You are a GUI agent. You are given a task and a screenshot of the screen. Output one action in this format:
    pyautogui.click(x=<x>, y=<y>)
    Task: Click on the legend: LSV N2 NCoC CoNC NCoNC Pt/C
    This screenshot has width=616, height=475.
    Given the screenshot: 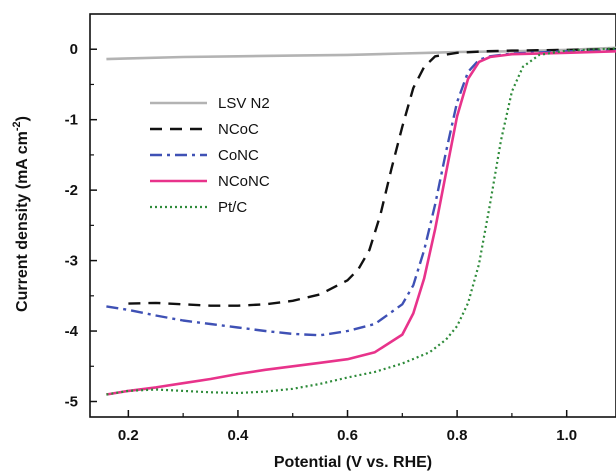 What is the action you would take?
    pyautogui.click(x=210, y=155)
    